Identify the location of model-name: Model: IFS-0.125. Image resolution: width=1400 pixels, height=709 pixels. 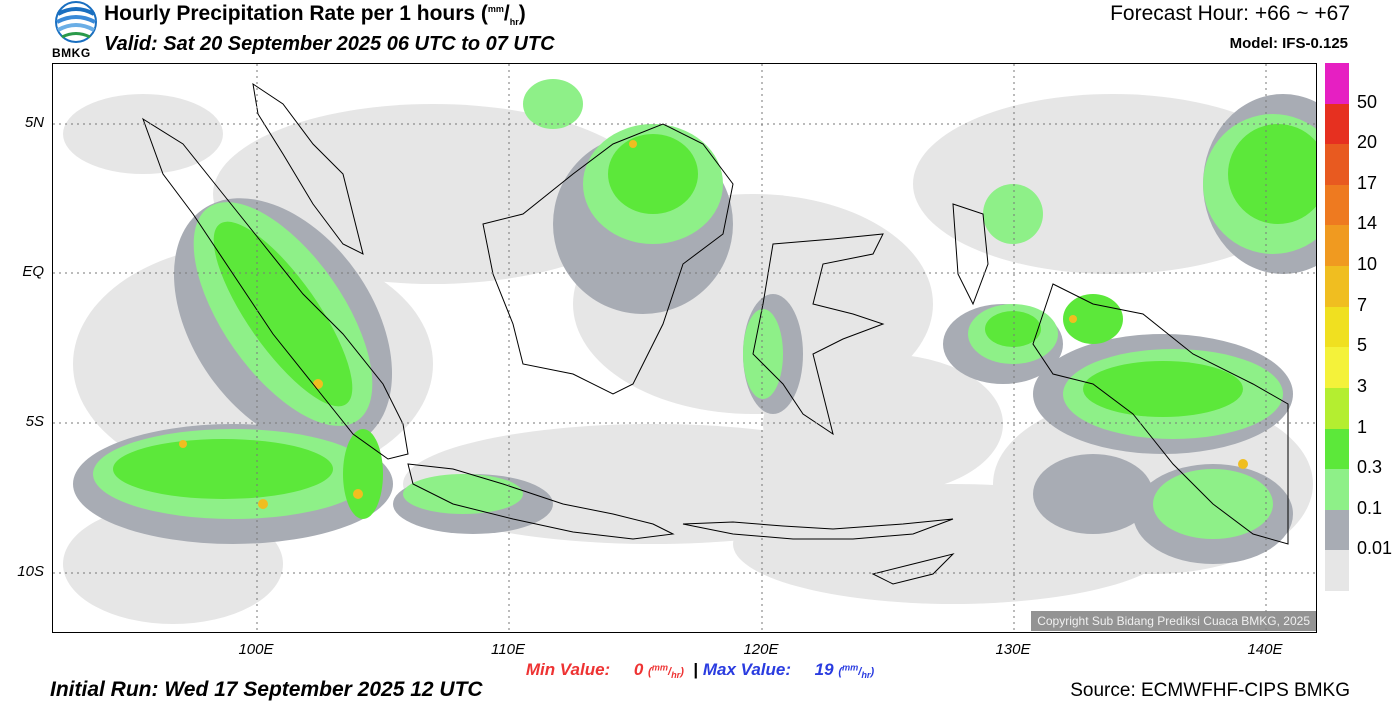
(1288, 43).